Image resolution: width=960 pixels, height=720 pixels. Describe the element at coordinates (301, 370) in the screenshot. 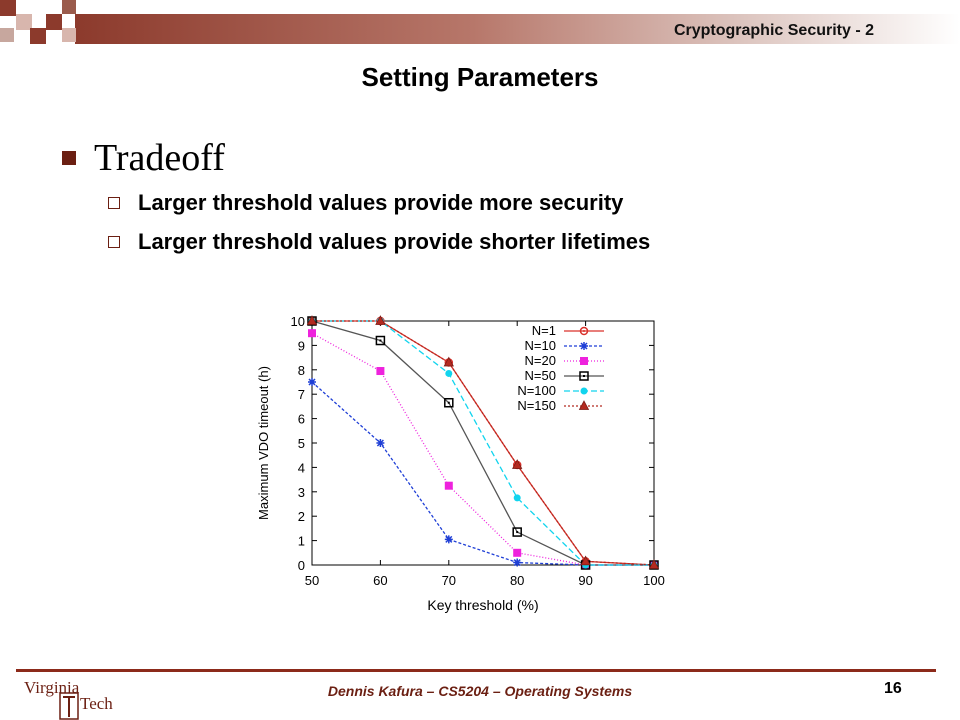

I see `y-tick-label: 8` at that location.